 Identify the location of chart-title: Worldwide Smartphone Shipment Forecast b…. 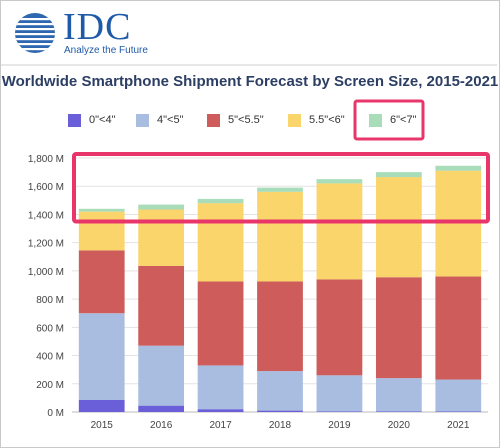
(250, 81).